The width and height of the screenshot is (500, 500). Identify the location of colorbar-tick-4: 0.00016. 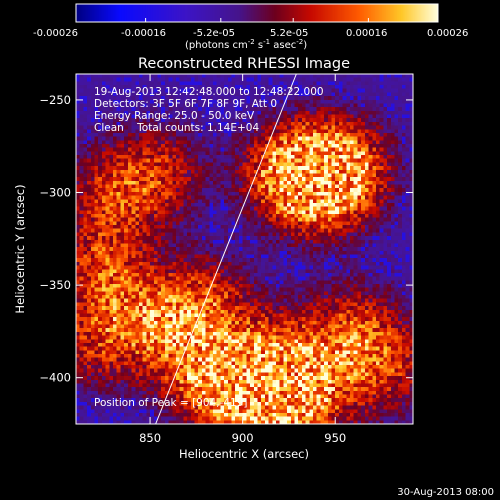
(366, 33).